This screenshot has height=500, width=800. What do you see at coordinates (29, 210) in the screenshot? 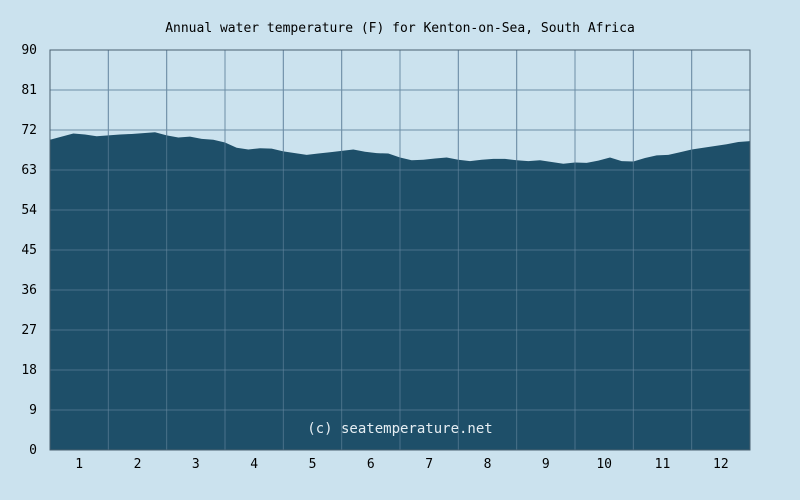
I see `y-tick-label: 54` at bounding box center [29, 210].